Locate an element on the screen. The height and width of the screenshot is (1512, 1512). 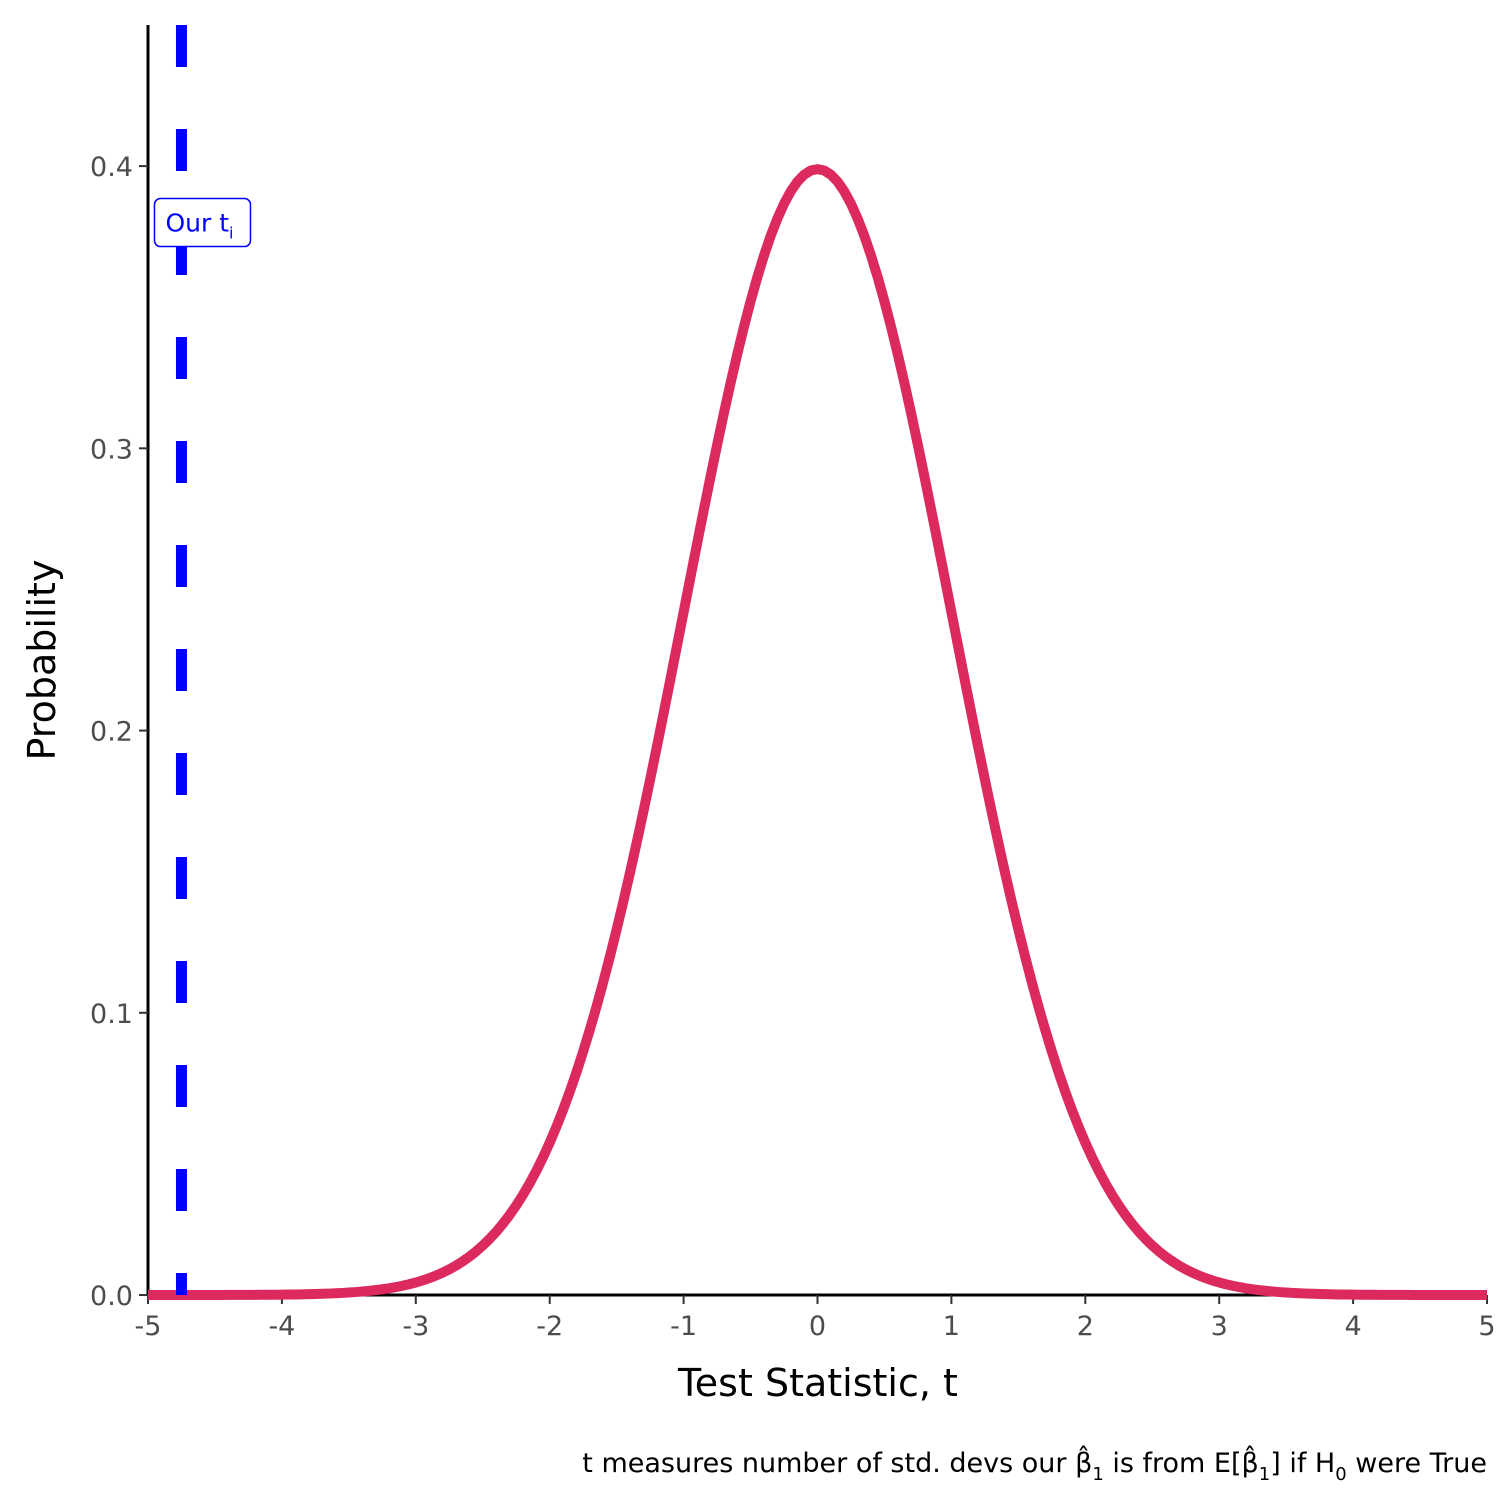
x-tick-label: -4 is located at coordinates (281, 1326).